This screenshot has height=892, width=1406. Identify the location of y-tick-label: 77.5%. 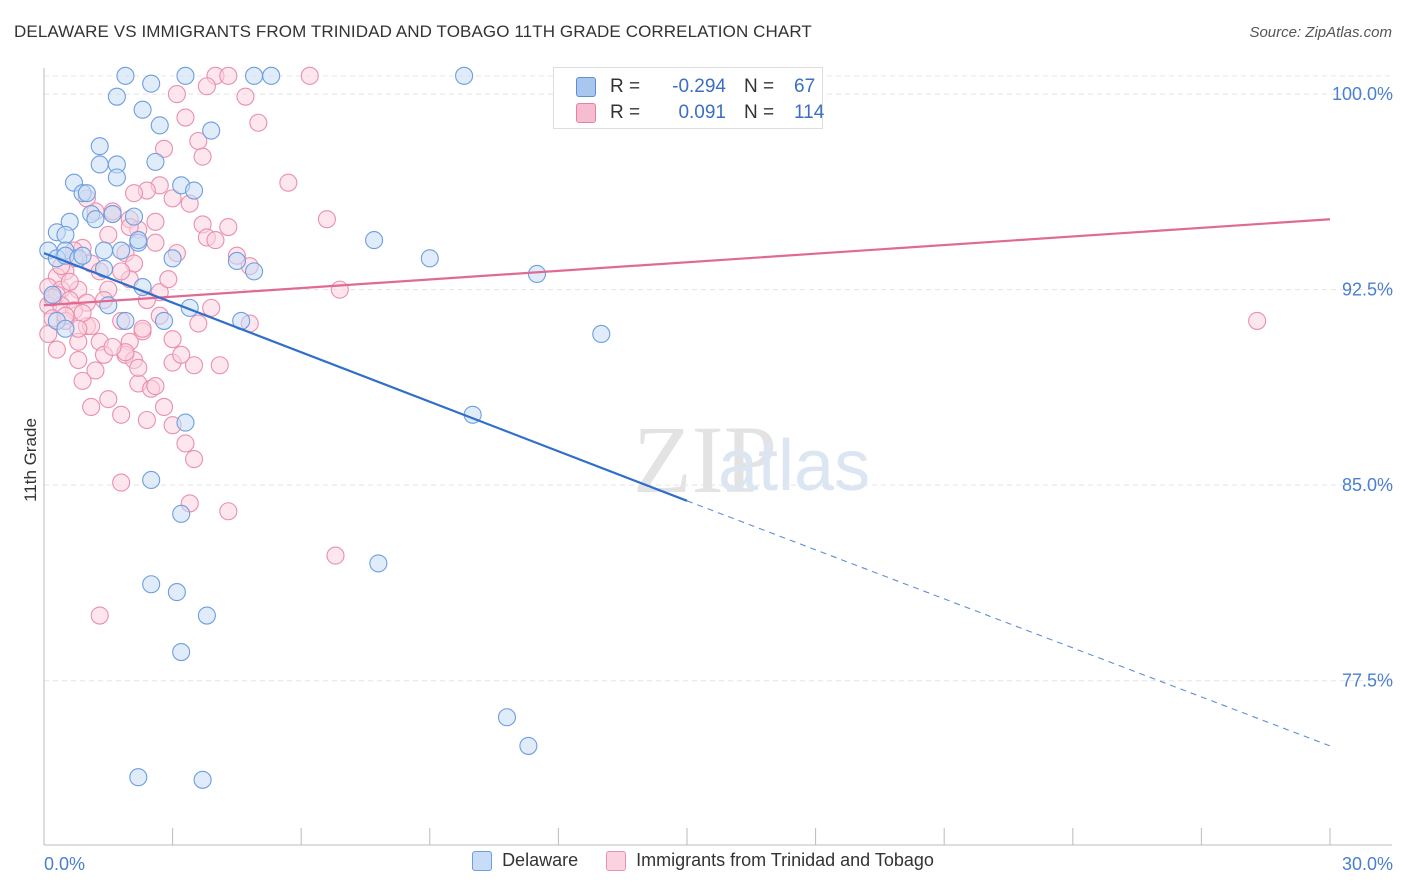
(1367, 681).